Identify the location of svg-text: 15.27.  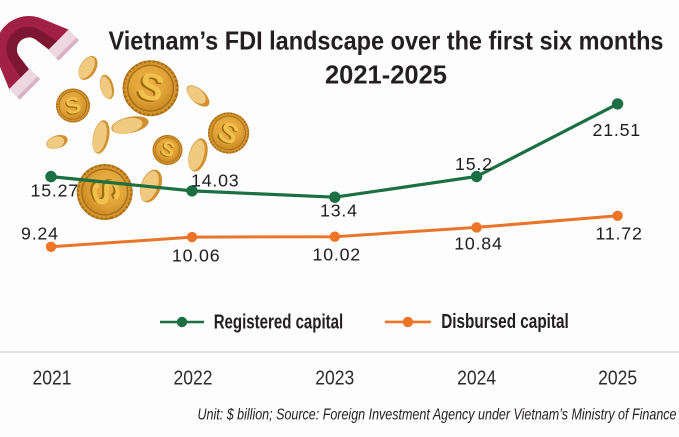
(55, 191).